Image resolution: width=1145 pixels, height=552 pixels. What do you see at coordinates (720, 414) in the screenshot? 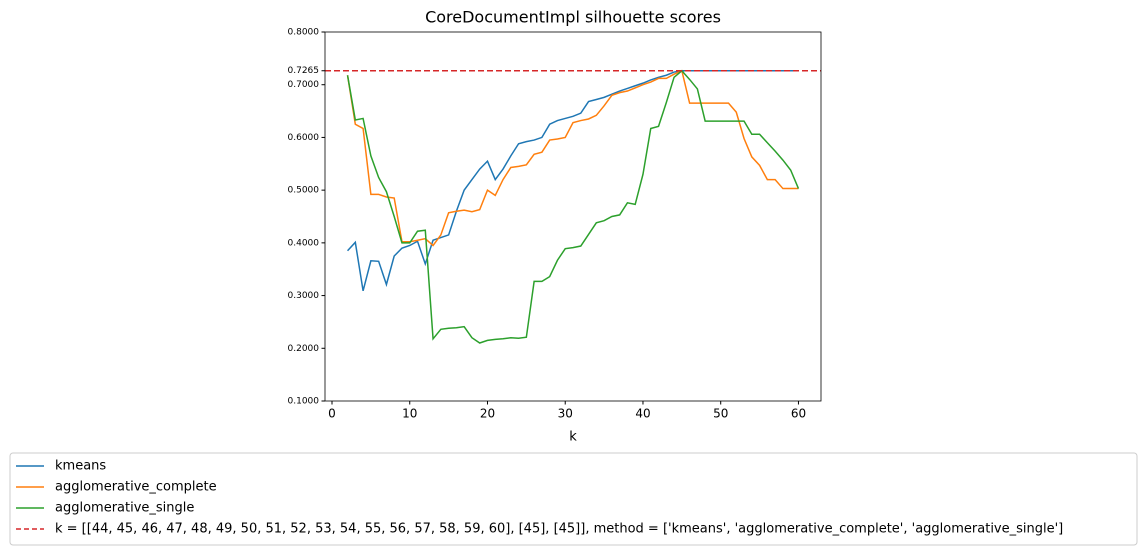
I see `x-tick-label: 50` at bounding box center [720, 414].